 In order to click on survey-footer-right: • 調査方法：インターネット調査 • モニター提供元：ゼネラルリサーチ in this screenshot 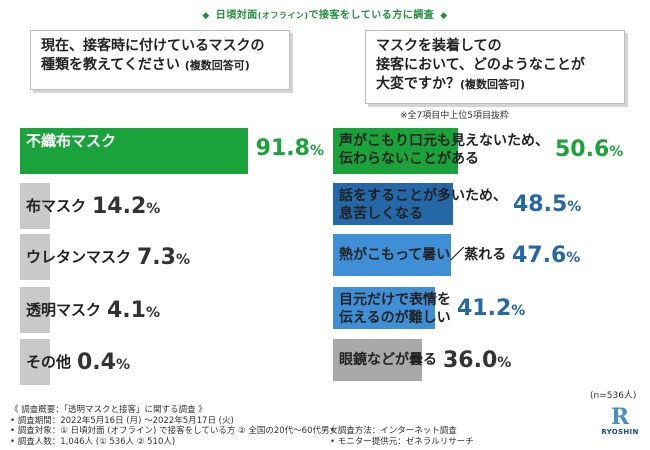, I will do `click(402, 436)`.